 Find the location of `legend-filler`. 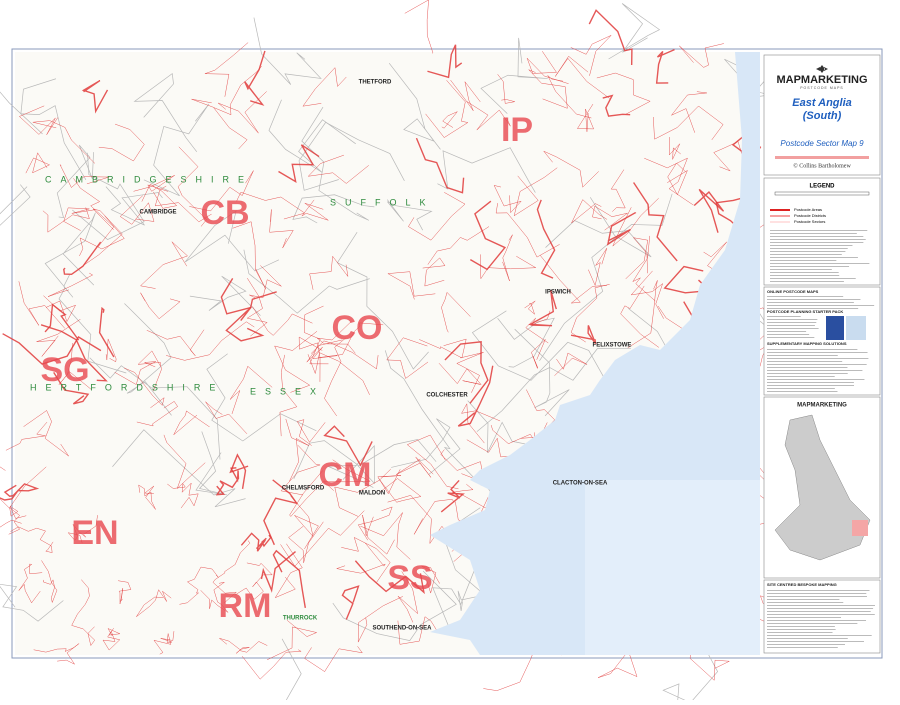

legend-filler is located at coordinates (820, 256).